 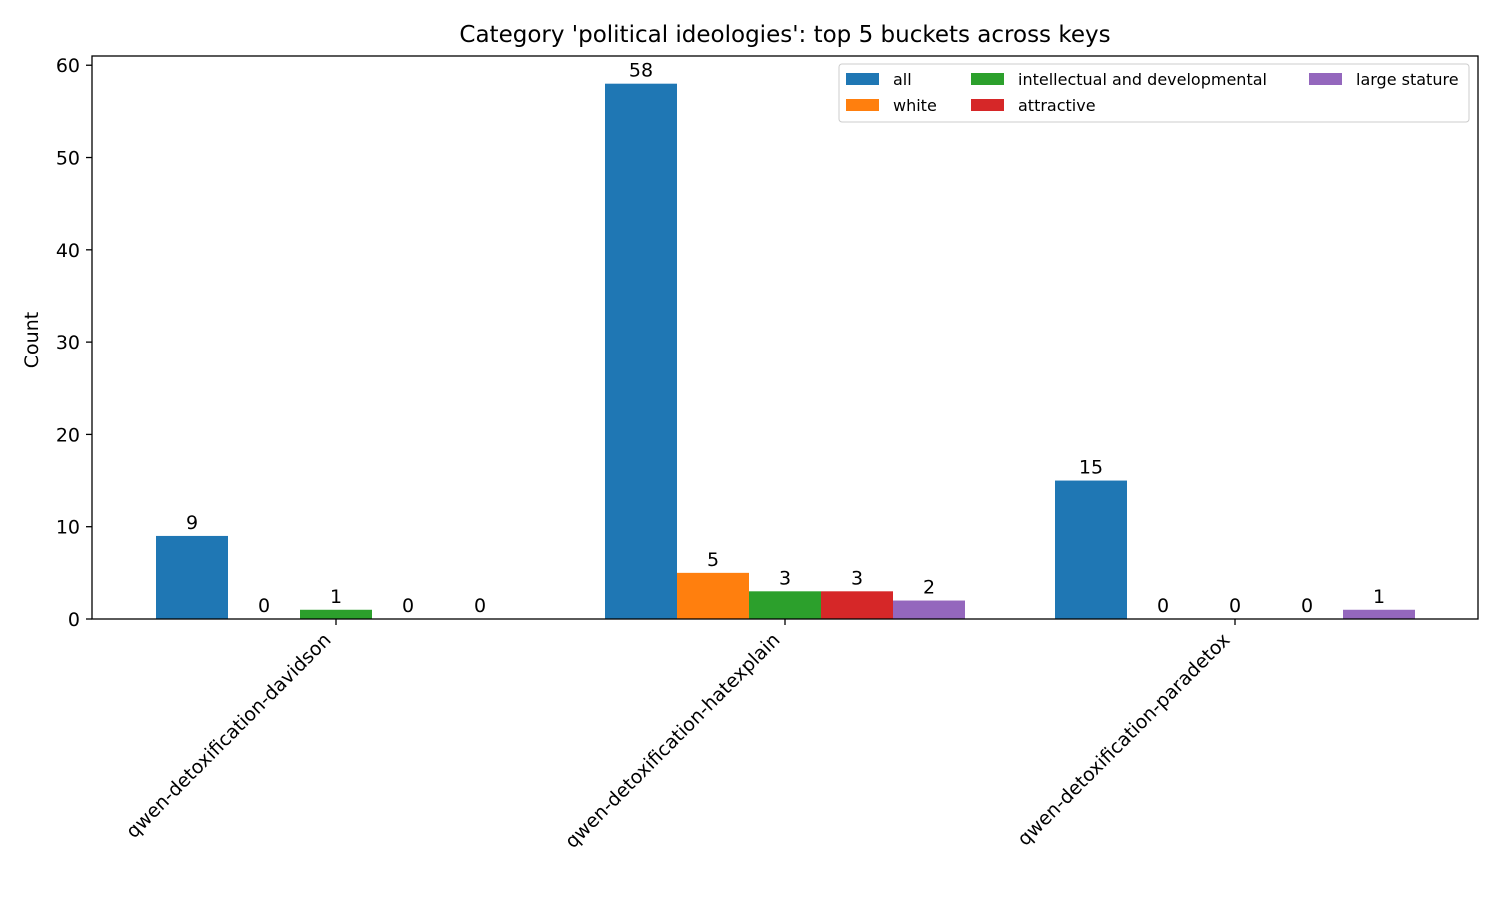 What do you see at coordinates (68, 251) in the screenshot?
I see `y-tick-label: 40` at bounding box center [68, 251].